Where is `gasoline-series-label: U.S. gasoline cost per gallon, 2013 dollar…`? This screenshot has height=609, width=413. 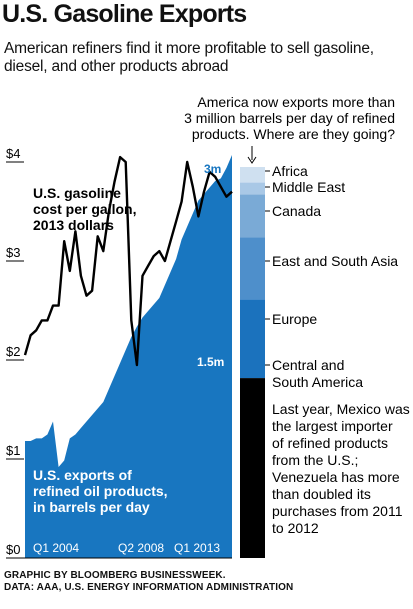
gasoline-series-label: U.S. gasoline cost per gallon, 2013 dollar… is located at coordinates (84, 209).